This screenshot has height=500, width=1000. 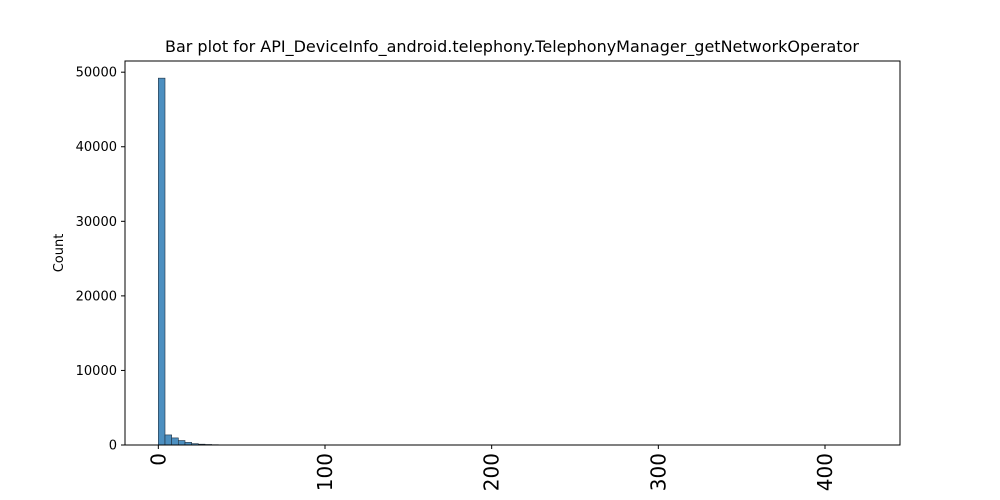 I want to click on y-tick-label-1: 10000, so click(x=96, y=371).